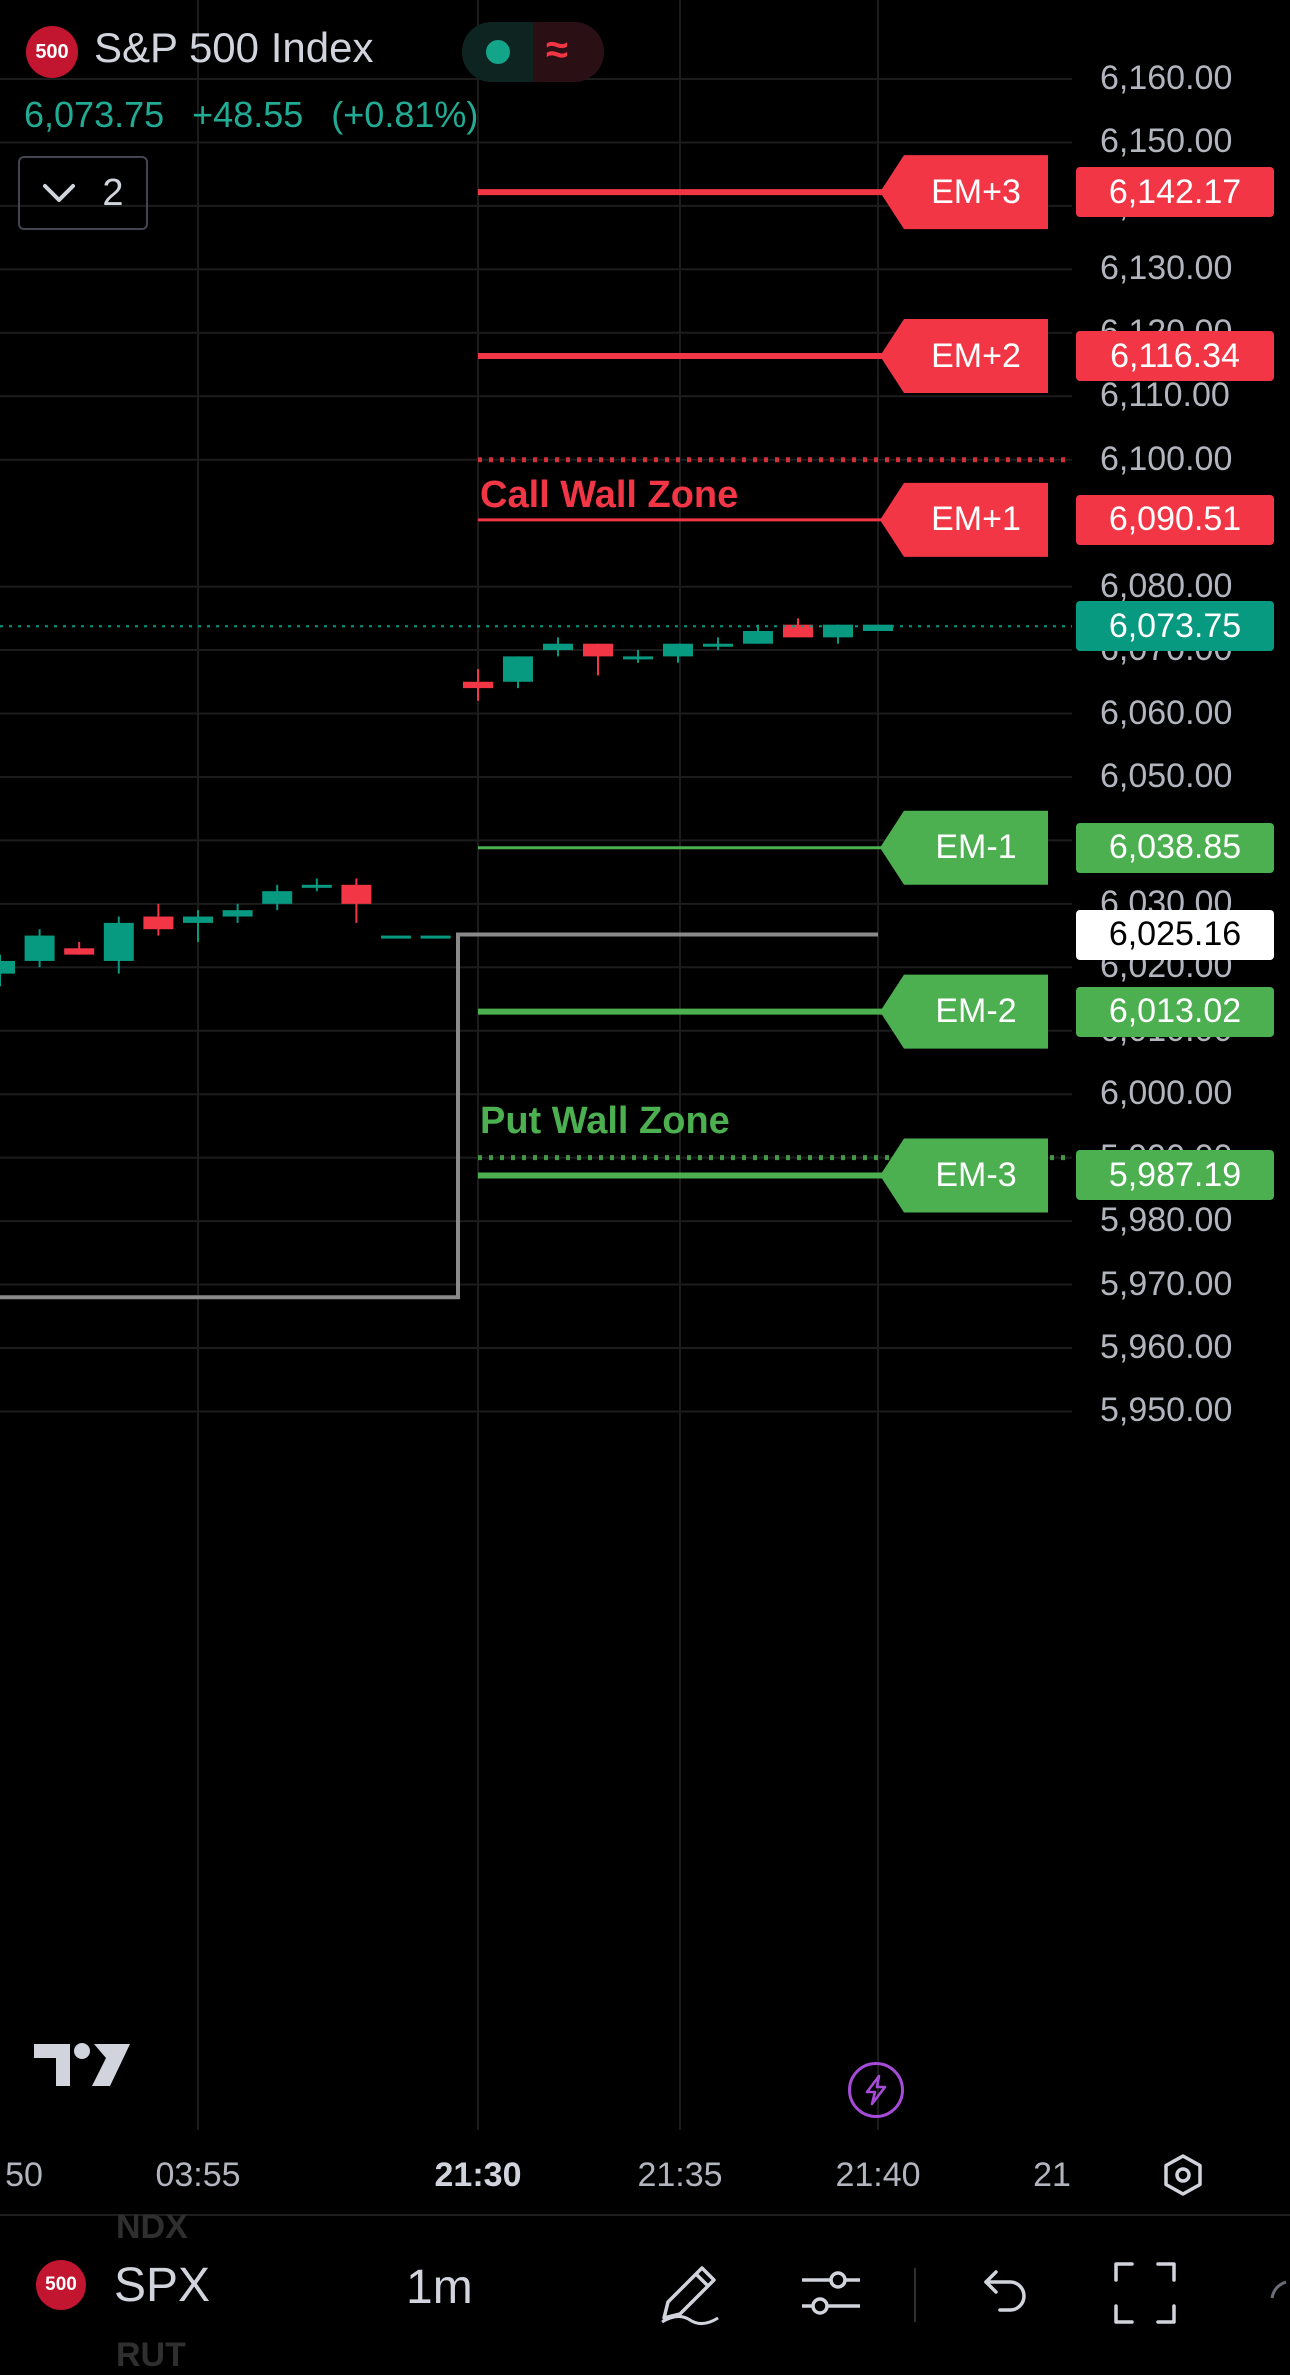  Describe the element at coordinates (1175, 934) in the screenshot. I see `previous-close-price-label: 6,025.16` at that location.